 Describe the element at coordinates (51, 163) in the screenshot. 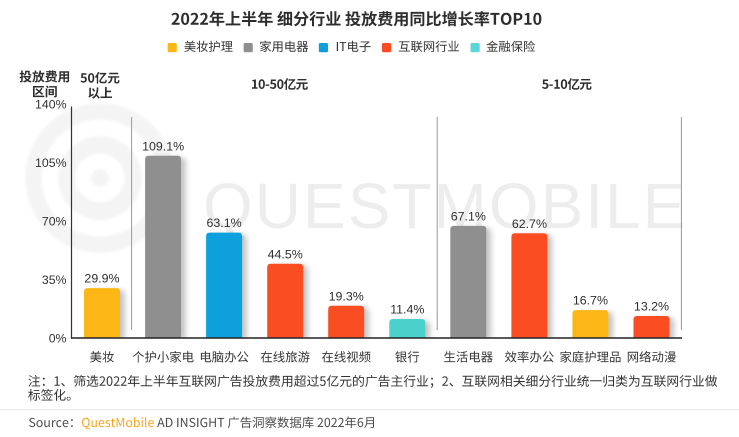

I see `svg-text: 105%` at that location.